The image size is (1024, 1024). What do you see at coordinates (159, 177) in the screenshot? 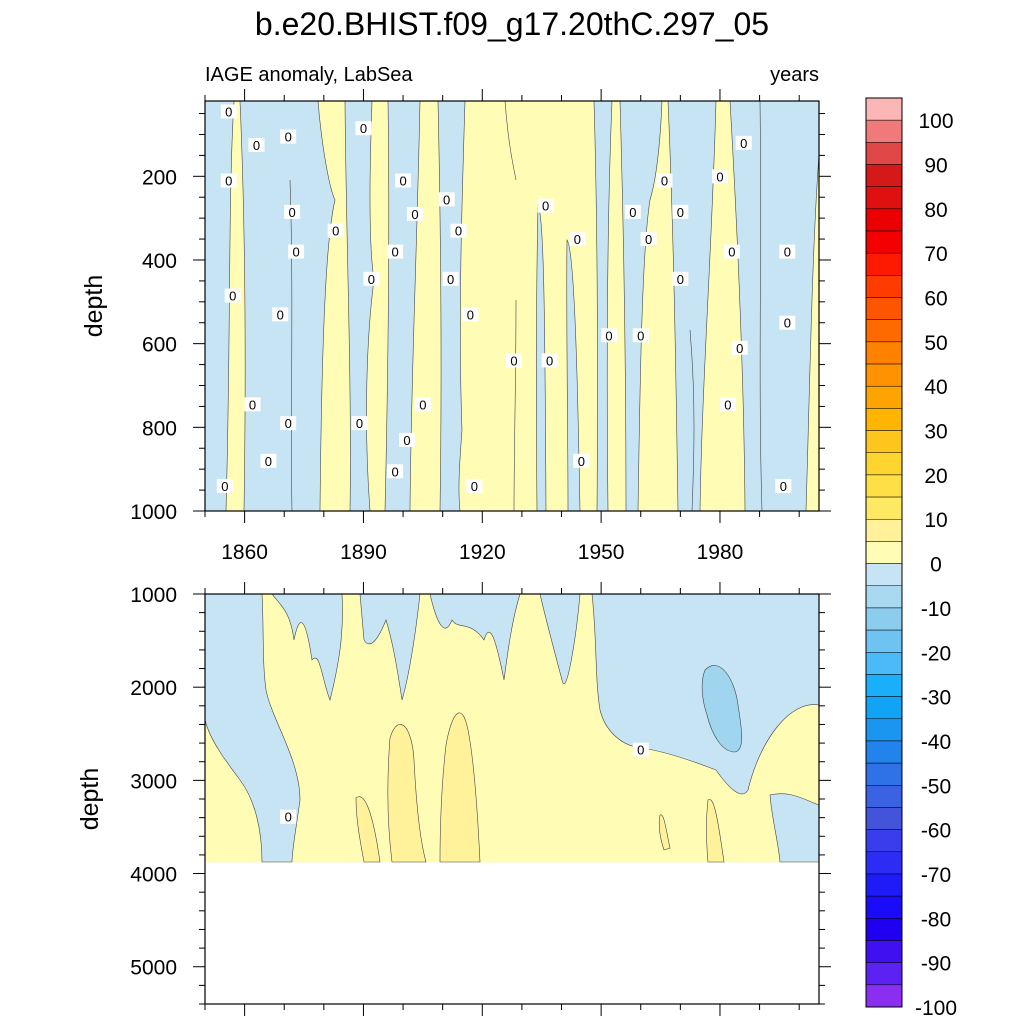
I see `y-tick-label: 200` at bounding box center [159, 177].